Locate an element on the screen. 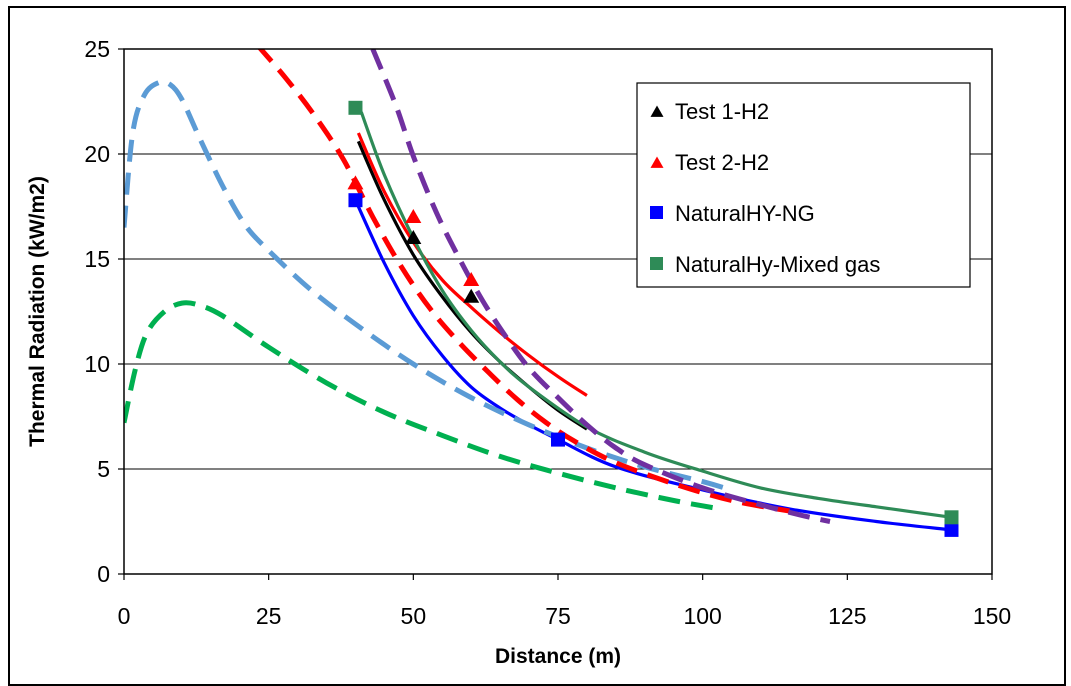 This screenshot has width=1071, height=686. legend-label: Test 1-H2 is located at coordinates (722, 111).